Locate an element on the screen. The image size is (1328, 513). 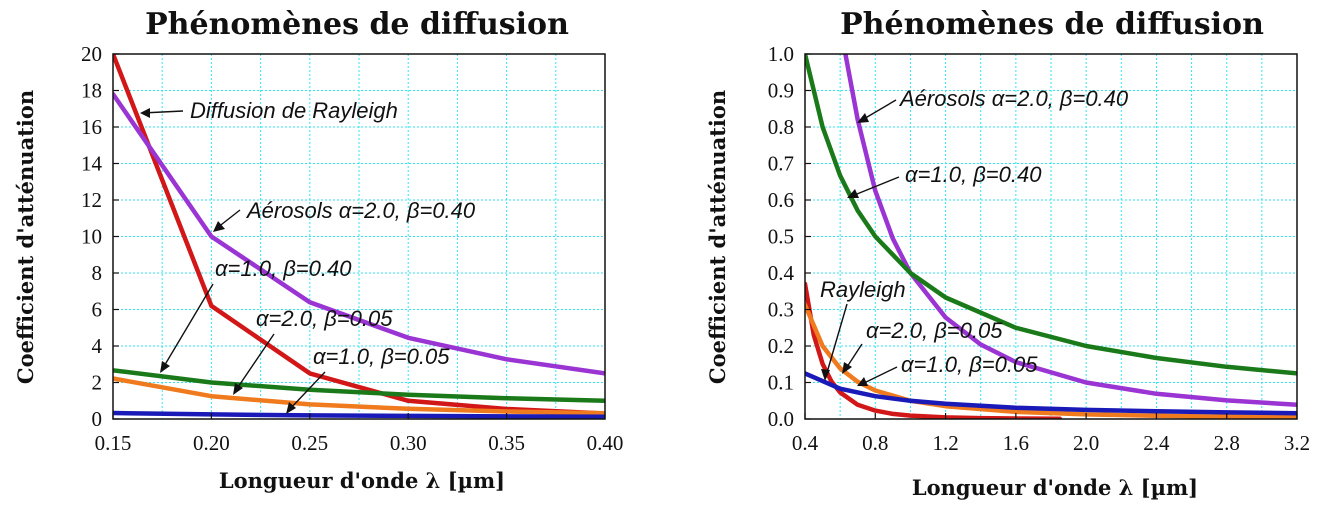
chart-right-y-ticks: 0.0 0.1 0.2 0.3 0.4 0.5 0.6 0.7 0.8 0.9 1.0 is located at coordinates (789, 236).